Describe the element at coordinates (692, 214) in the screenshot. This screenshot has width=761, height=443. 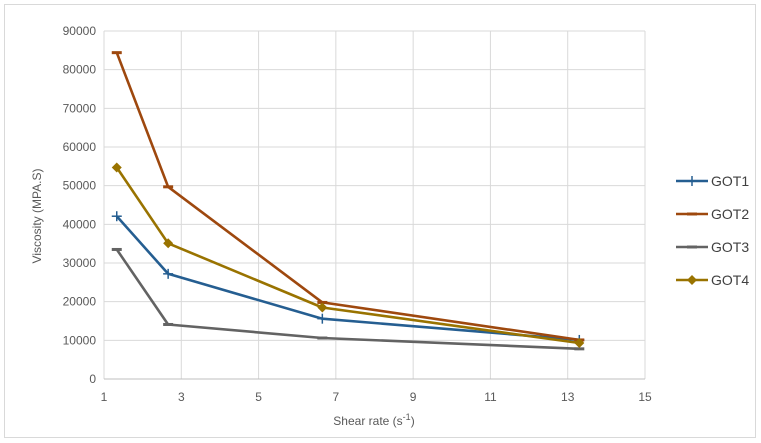
I see `legend-marker-got2` at that location.